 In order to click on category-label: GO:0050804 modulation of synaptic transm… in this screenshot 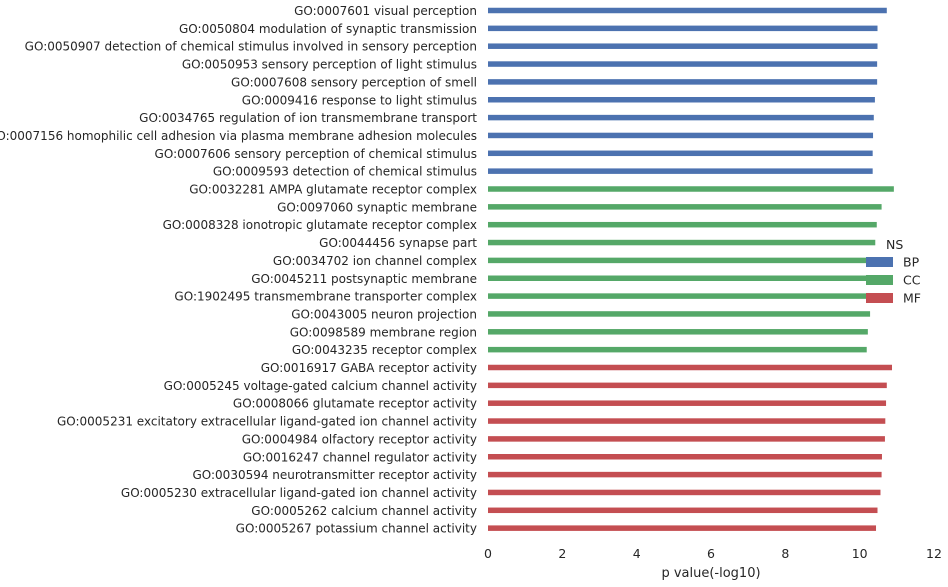, I will do `click(328, 29)`.